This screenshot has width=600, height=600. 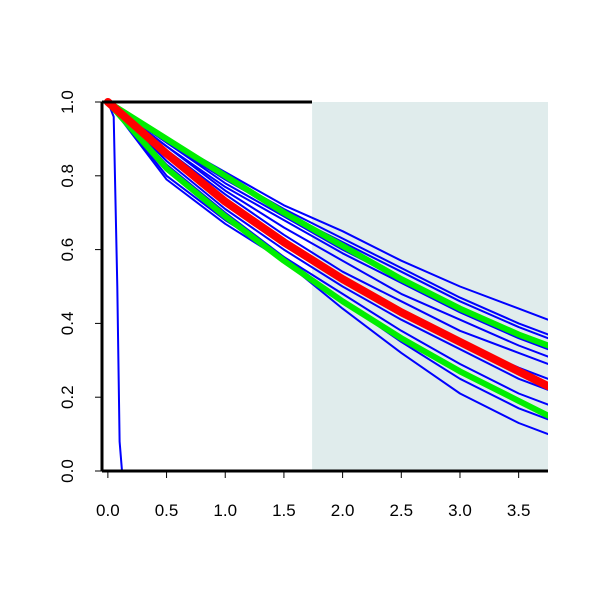 What do you see at coordinates (67, 397) in the screenshot?
I see `y-tick-label: 0.2` at bounding box center [67, 397].